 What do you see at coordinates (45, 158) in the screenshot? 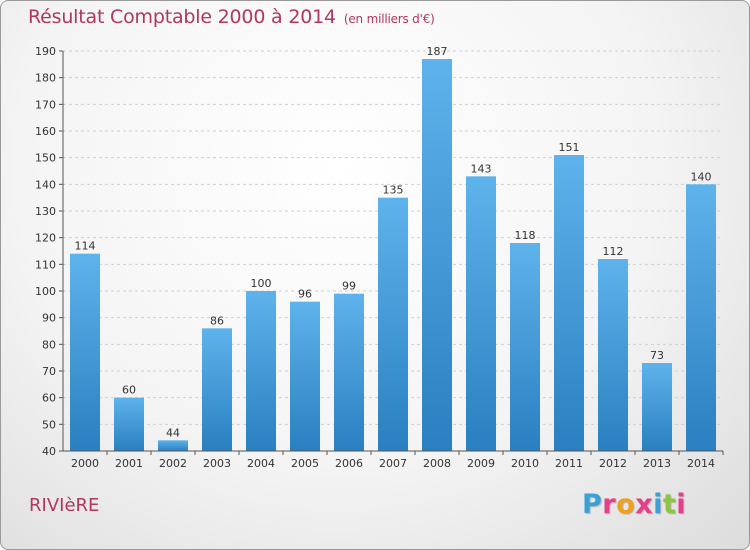
I see `y-tick-label: 150` at bounding box center [45, 158].